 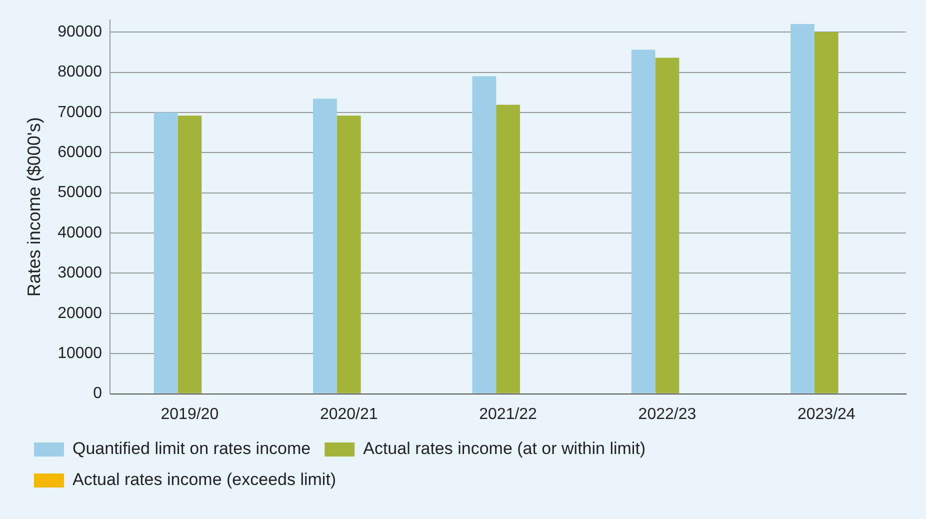 What do you see at coordinates (80, 31) in the screenshot?
I see `y-tick-label: 90000` at bounding box center [80, 31].